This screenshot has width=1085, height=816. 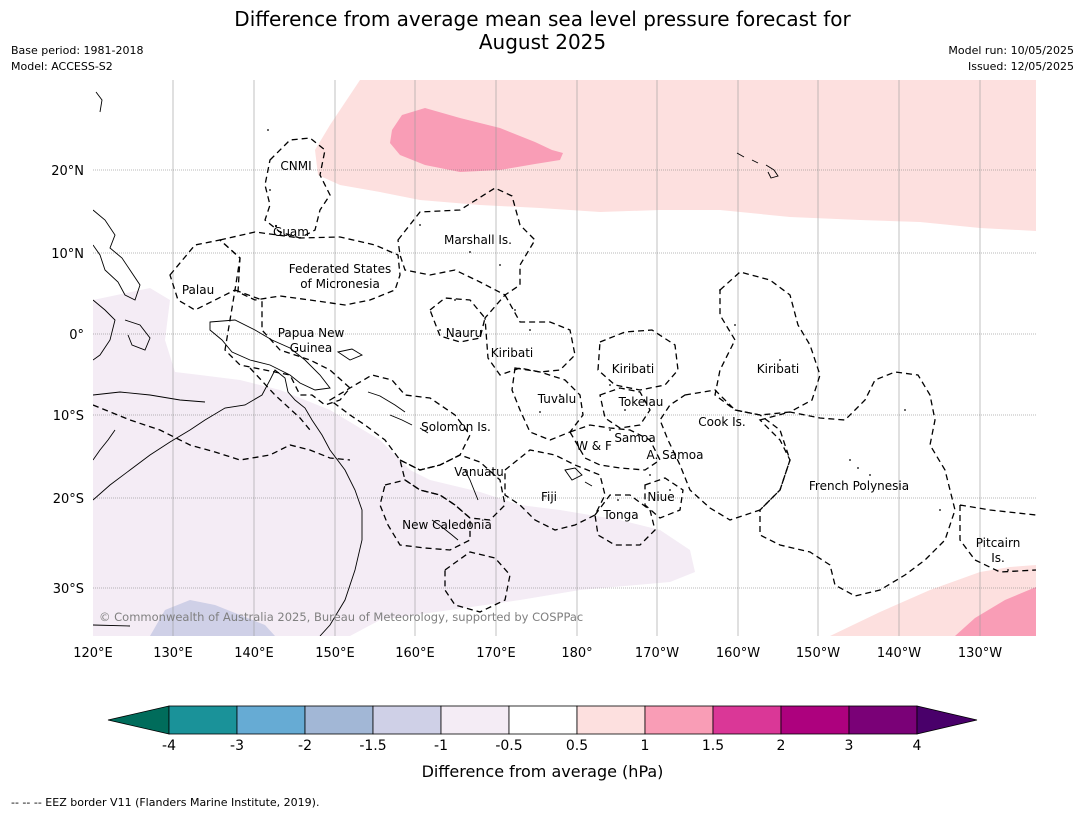 What do you see at coordinates (254, 653) in the screenshot?
I see `lon-tick: 140°E` at bounding box center [254, 653].